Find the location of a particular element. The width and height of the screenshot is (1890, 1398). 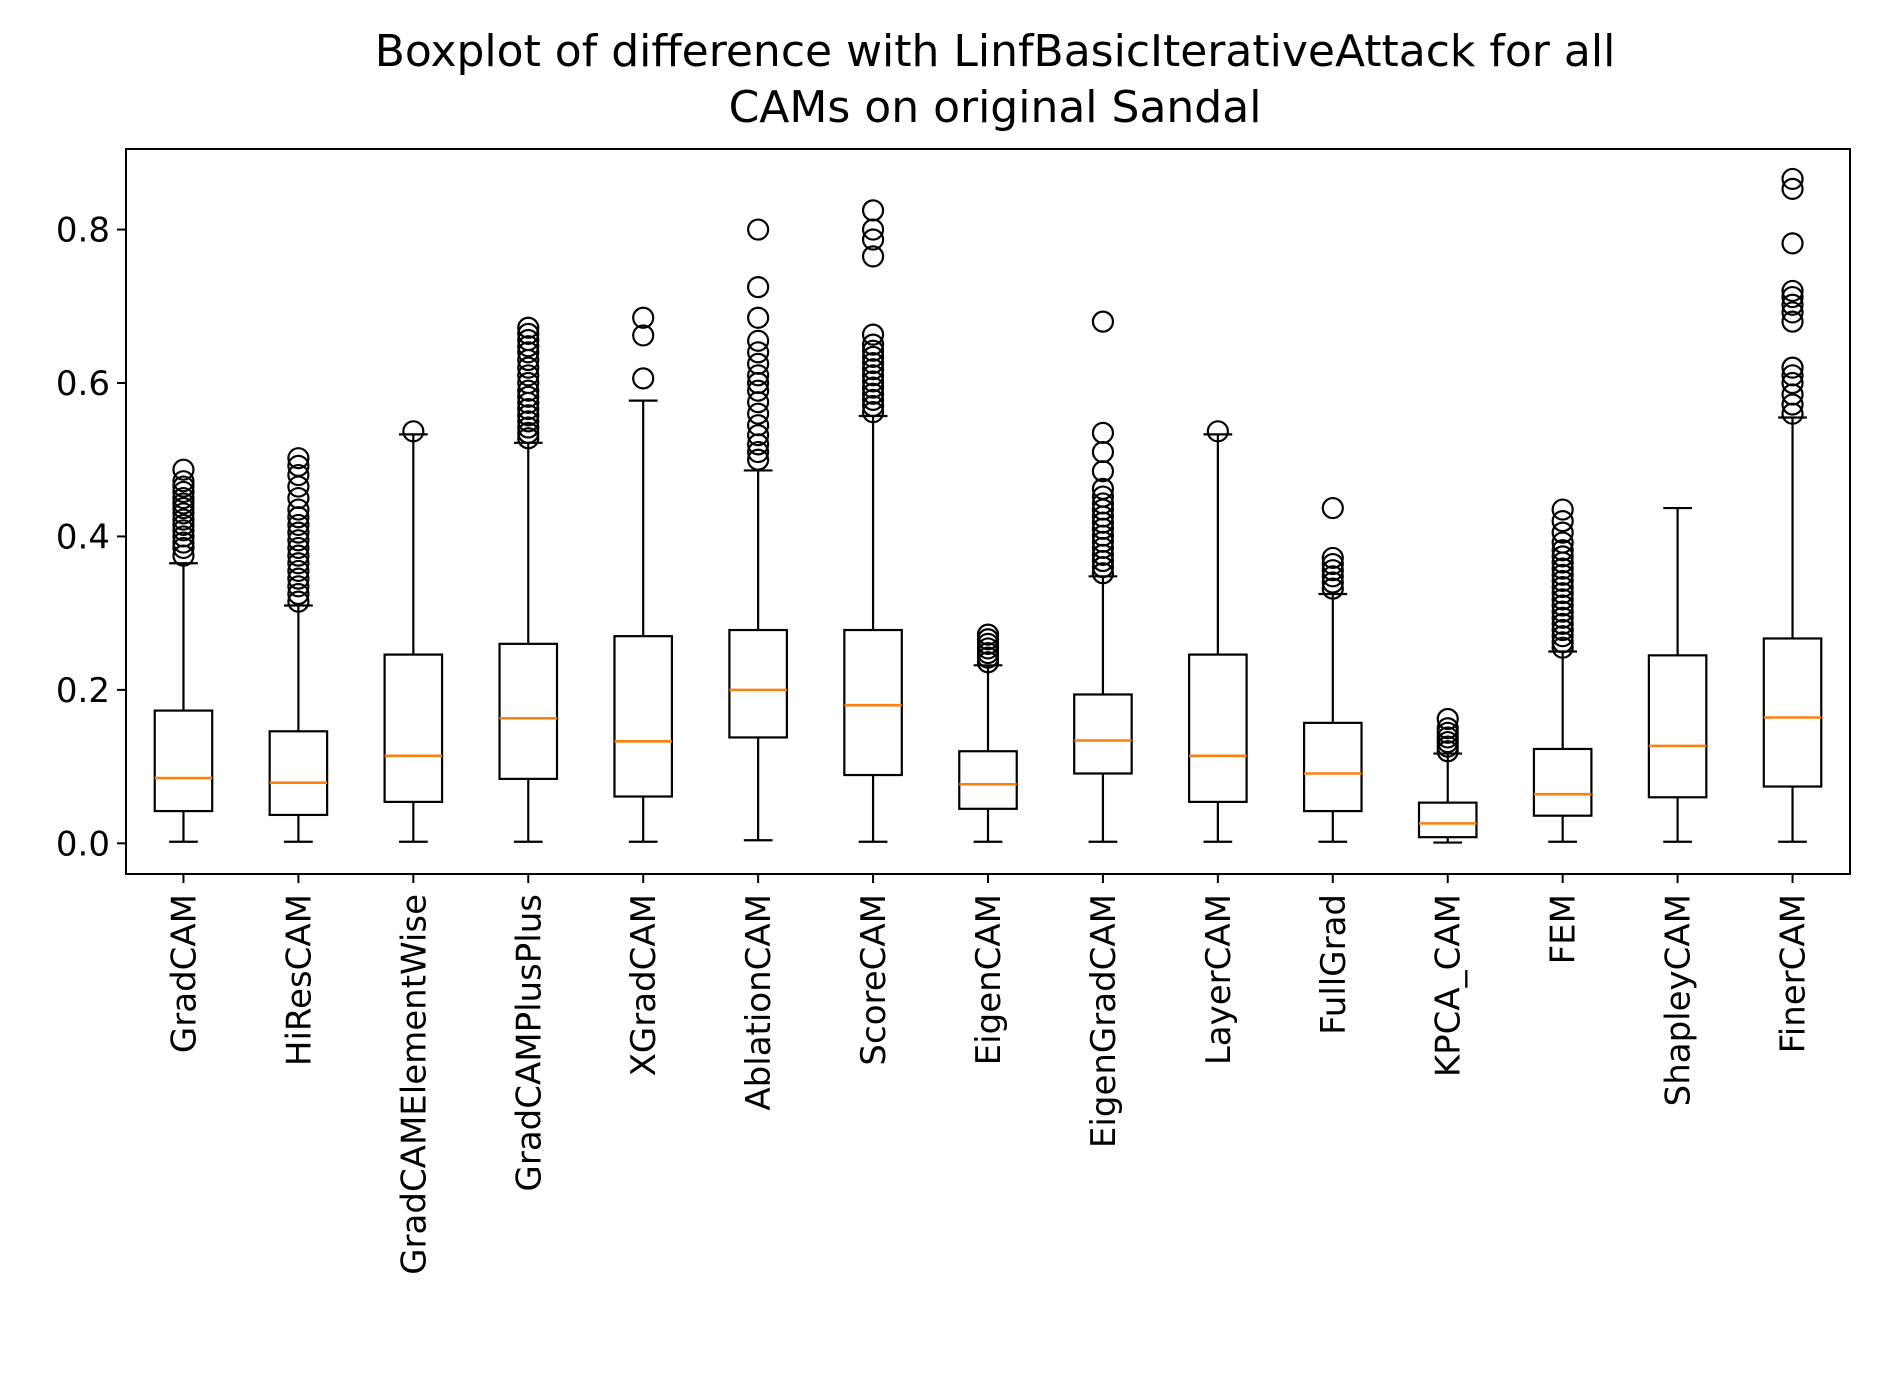

x-tick-label: ShapleyCAM is located at coordinates (1679, 1000).